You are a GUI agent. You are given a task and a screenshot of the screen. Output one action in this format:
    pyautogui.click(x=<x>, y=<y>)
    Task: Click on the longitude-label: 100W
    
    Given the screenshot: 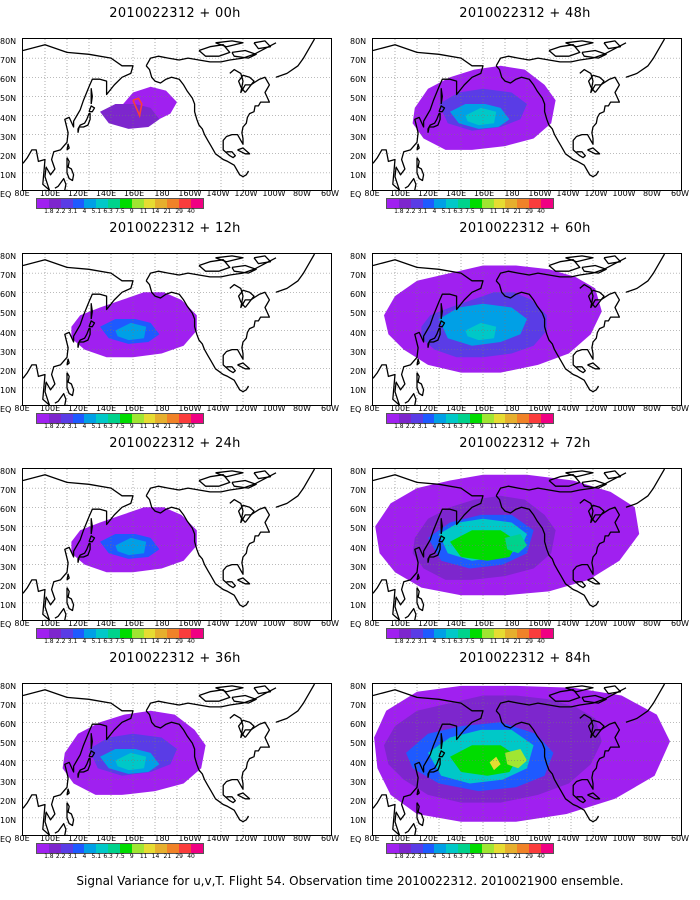 What is the action you would take?
    pyautogui.click(x=624, y=623)
    